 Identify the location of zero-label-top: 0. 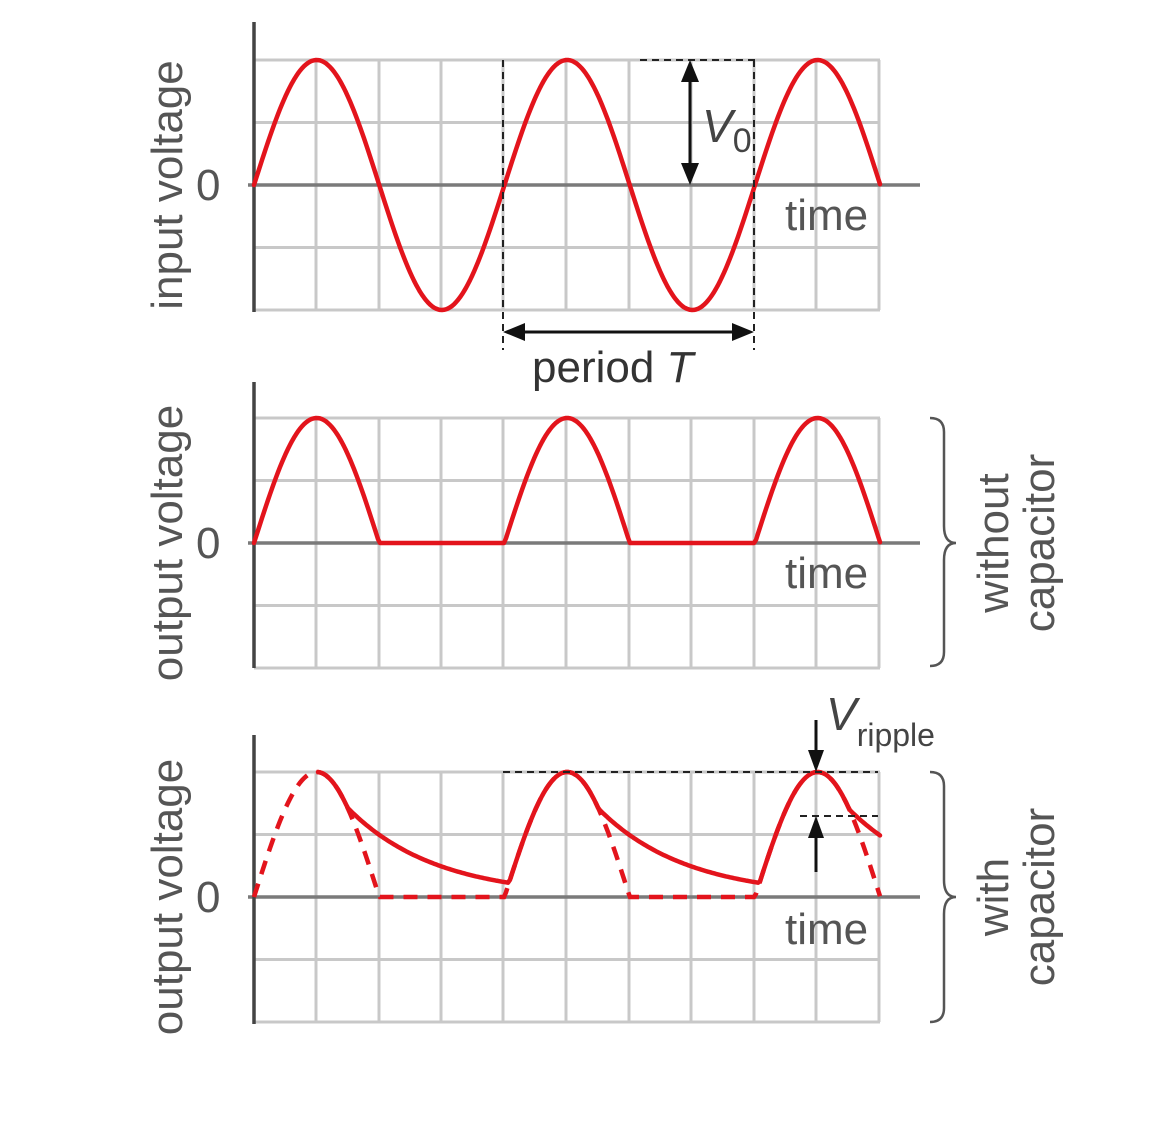
(208, 185).